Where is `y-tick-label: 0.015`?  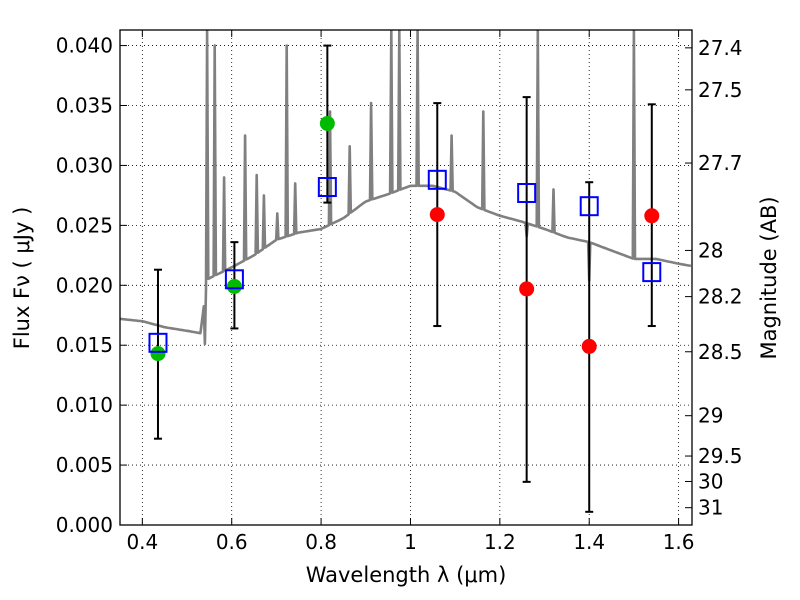
y-tick-label: 0.015 is located at coordinates (84, 345).